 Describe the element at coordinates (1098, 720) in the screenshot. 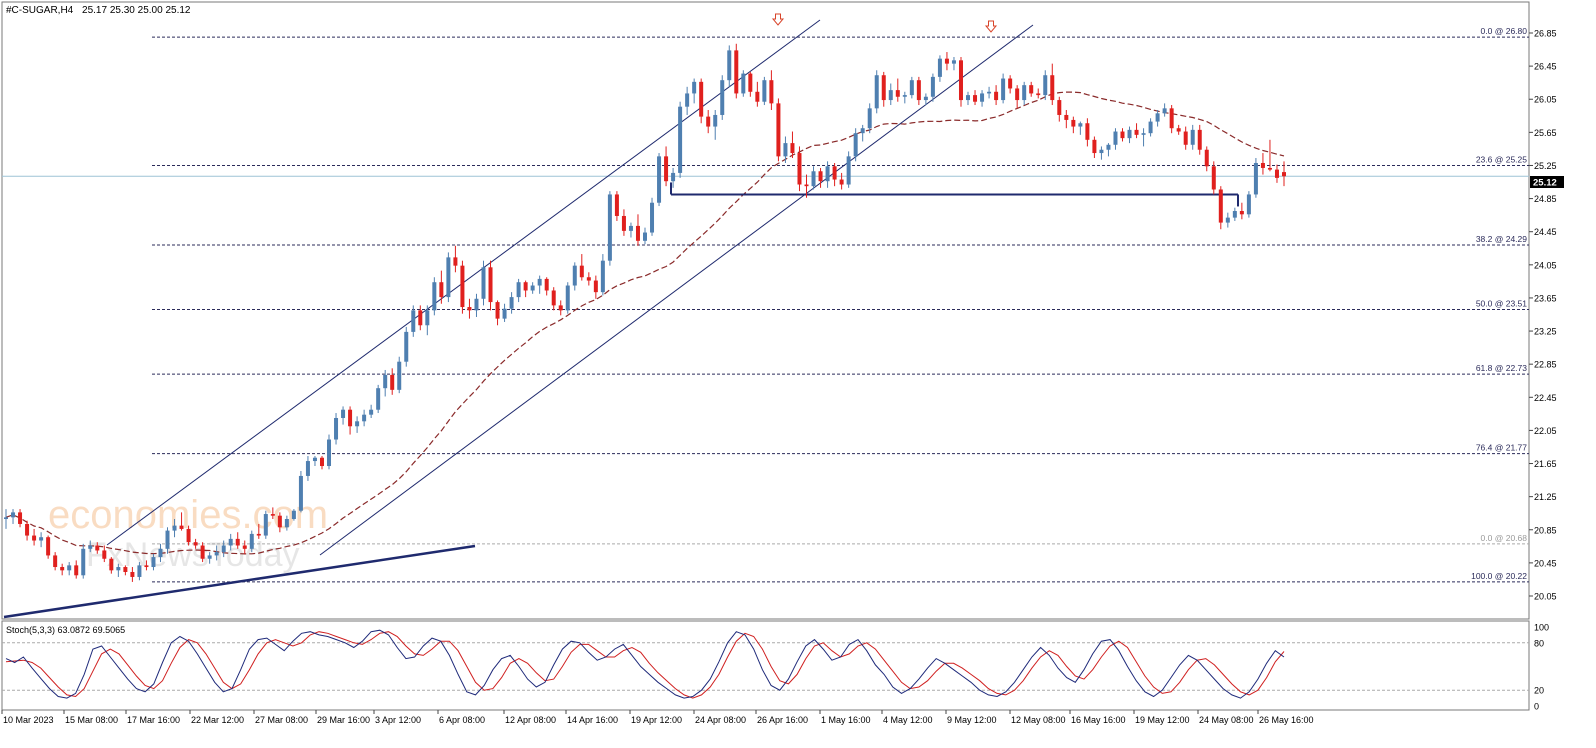

I see `x-axis-tick-label: 16 May 16:00` at that location.